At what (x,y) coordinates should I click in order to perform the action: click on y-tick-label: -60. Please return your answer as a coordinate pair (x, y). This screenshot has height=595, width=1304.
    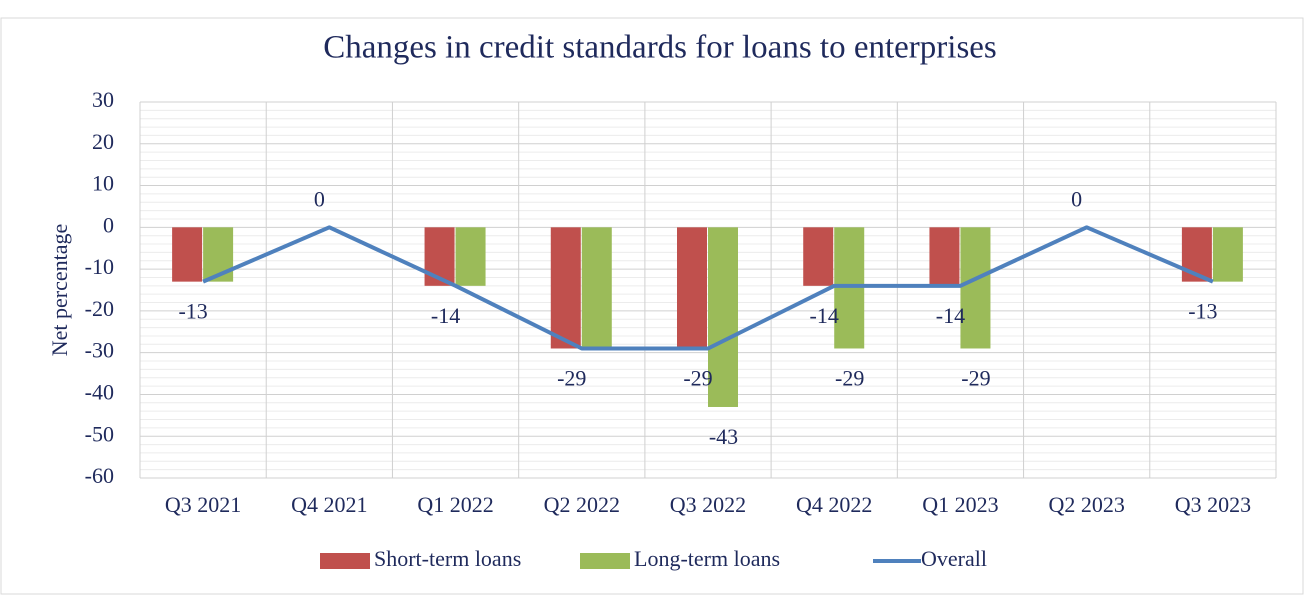
    Looking at the image, I should click on (99, 475).